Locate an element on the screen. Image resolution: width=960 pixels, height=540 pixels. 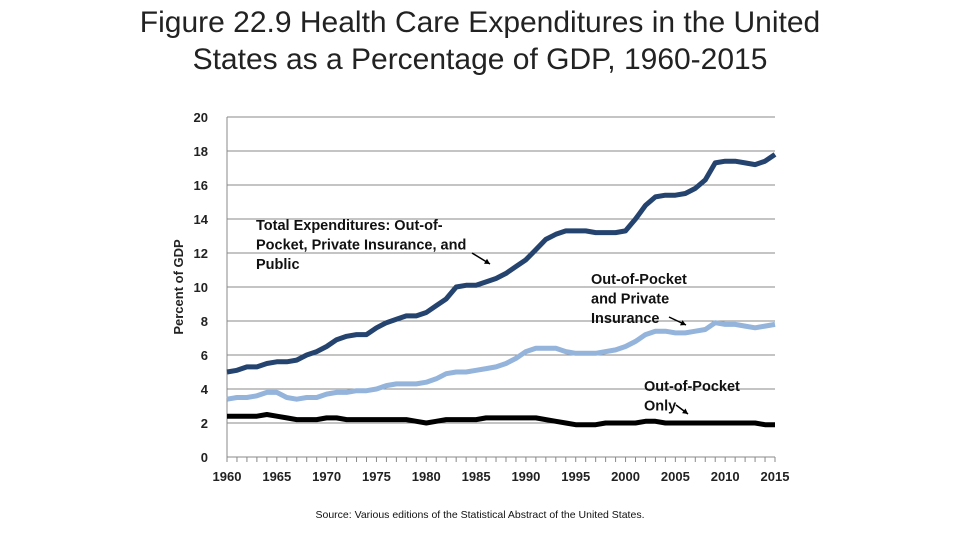
y-tick-label: 0 is located at coordinates (204, 457).